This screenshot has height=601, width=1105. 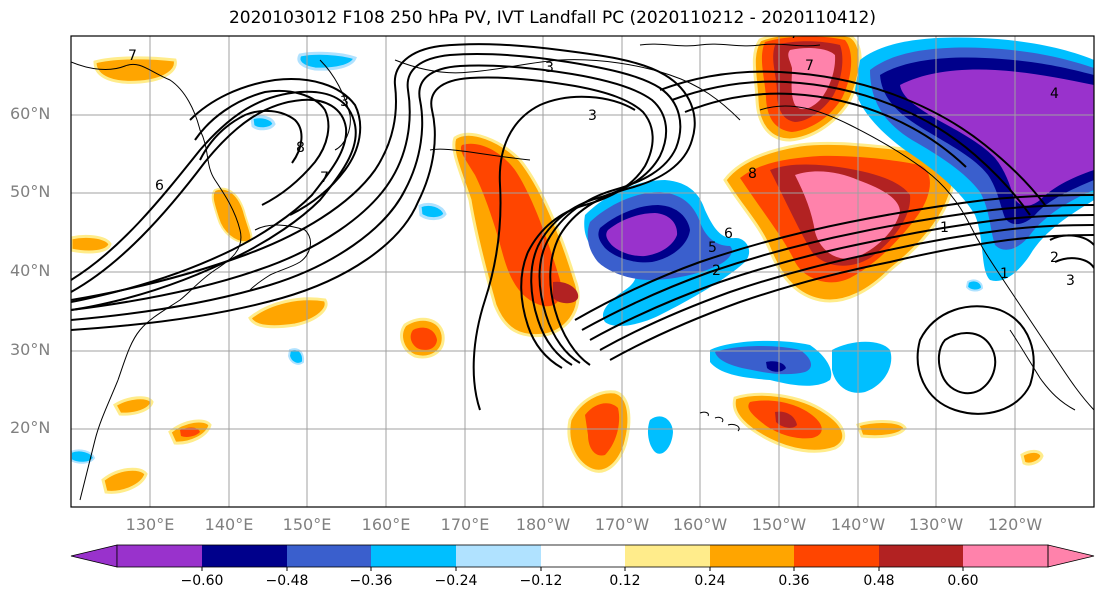 I want to click on colorbar-tick-label: −0.48, so click(x=287, y=581).